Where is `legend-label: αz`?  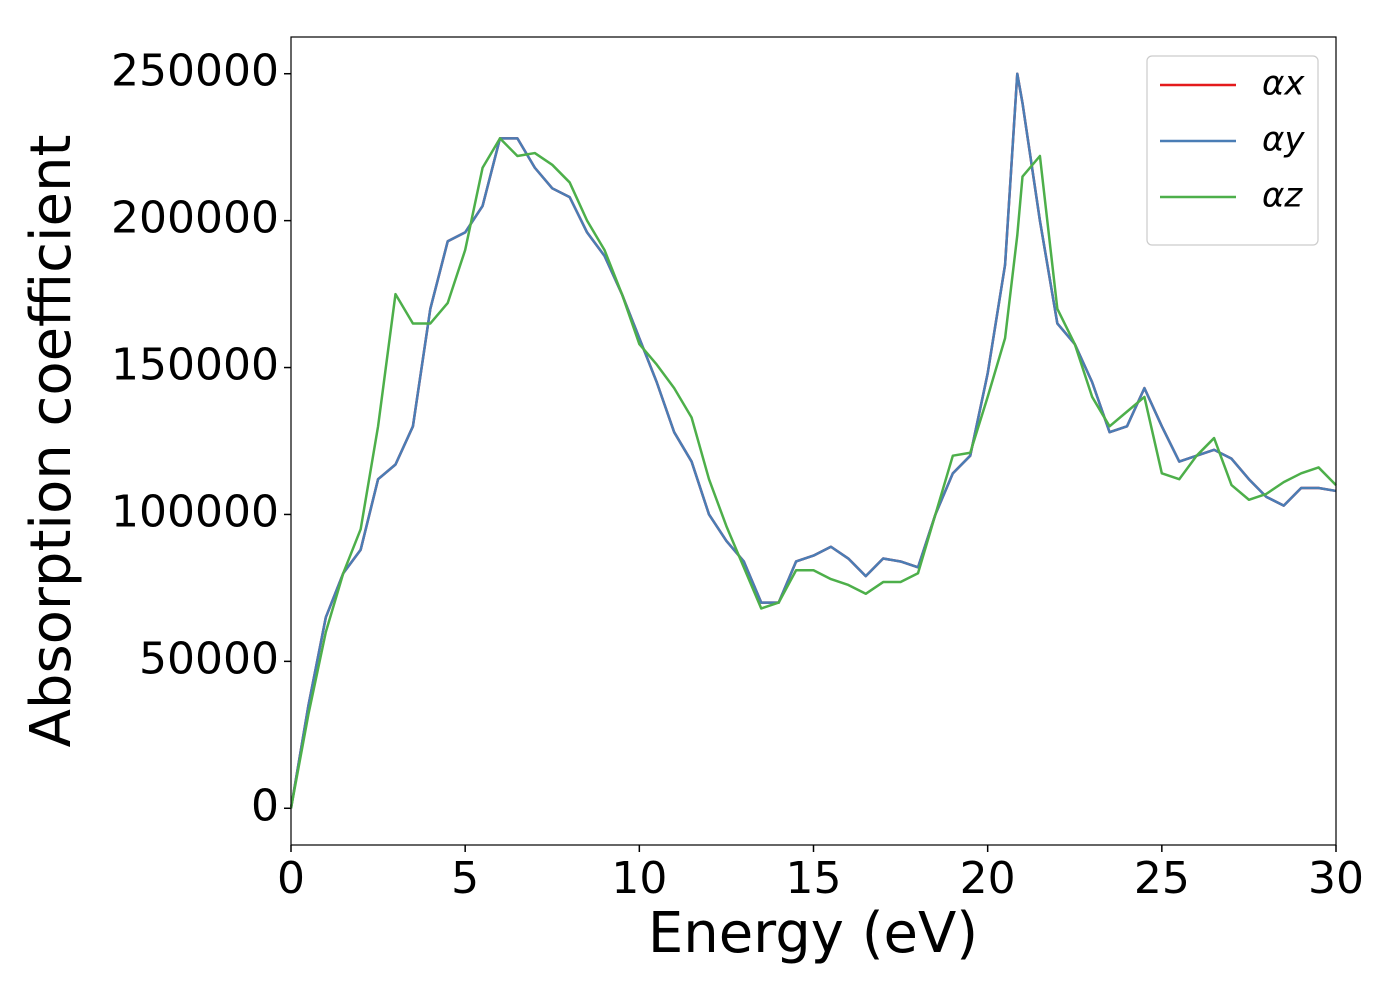
legend-label: αz is located at coordinates (1282, 196).